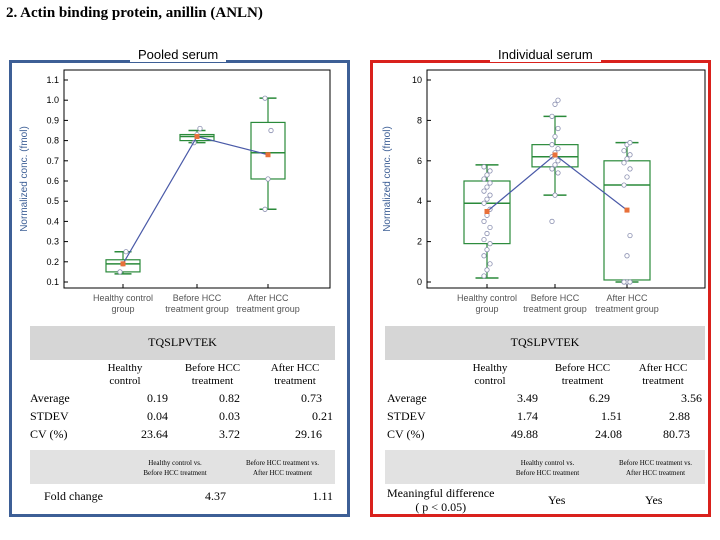  What do you see at coordinates (50, 398) in the screenshot?
I see `pooled-row-label: Average` at bounding box center [50, 398].